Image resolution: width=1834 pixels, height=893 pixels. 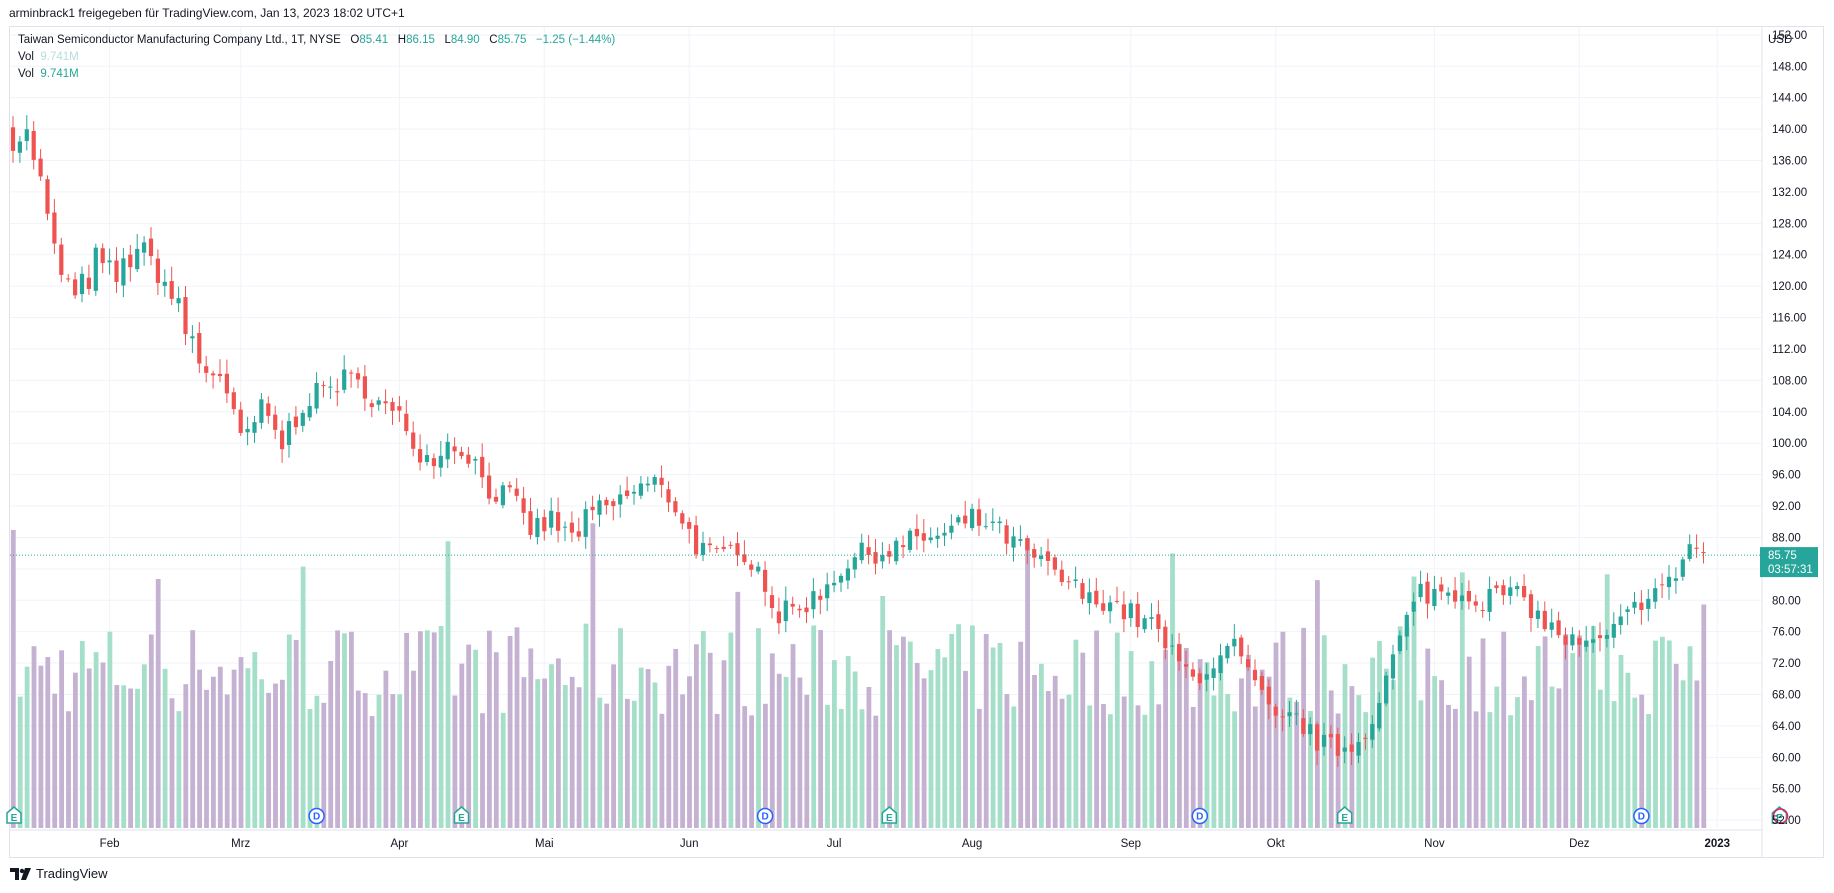 I want to click on y-tick-label: 140.00, so click(x=1789, y=130).